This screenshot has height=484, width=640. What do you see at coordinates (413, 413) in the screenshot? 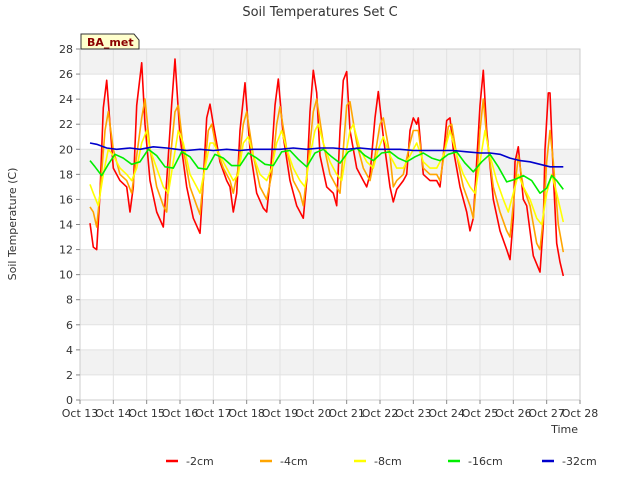
I see `x-tick-label: Oct 23` at bounding box center [413, 413].